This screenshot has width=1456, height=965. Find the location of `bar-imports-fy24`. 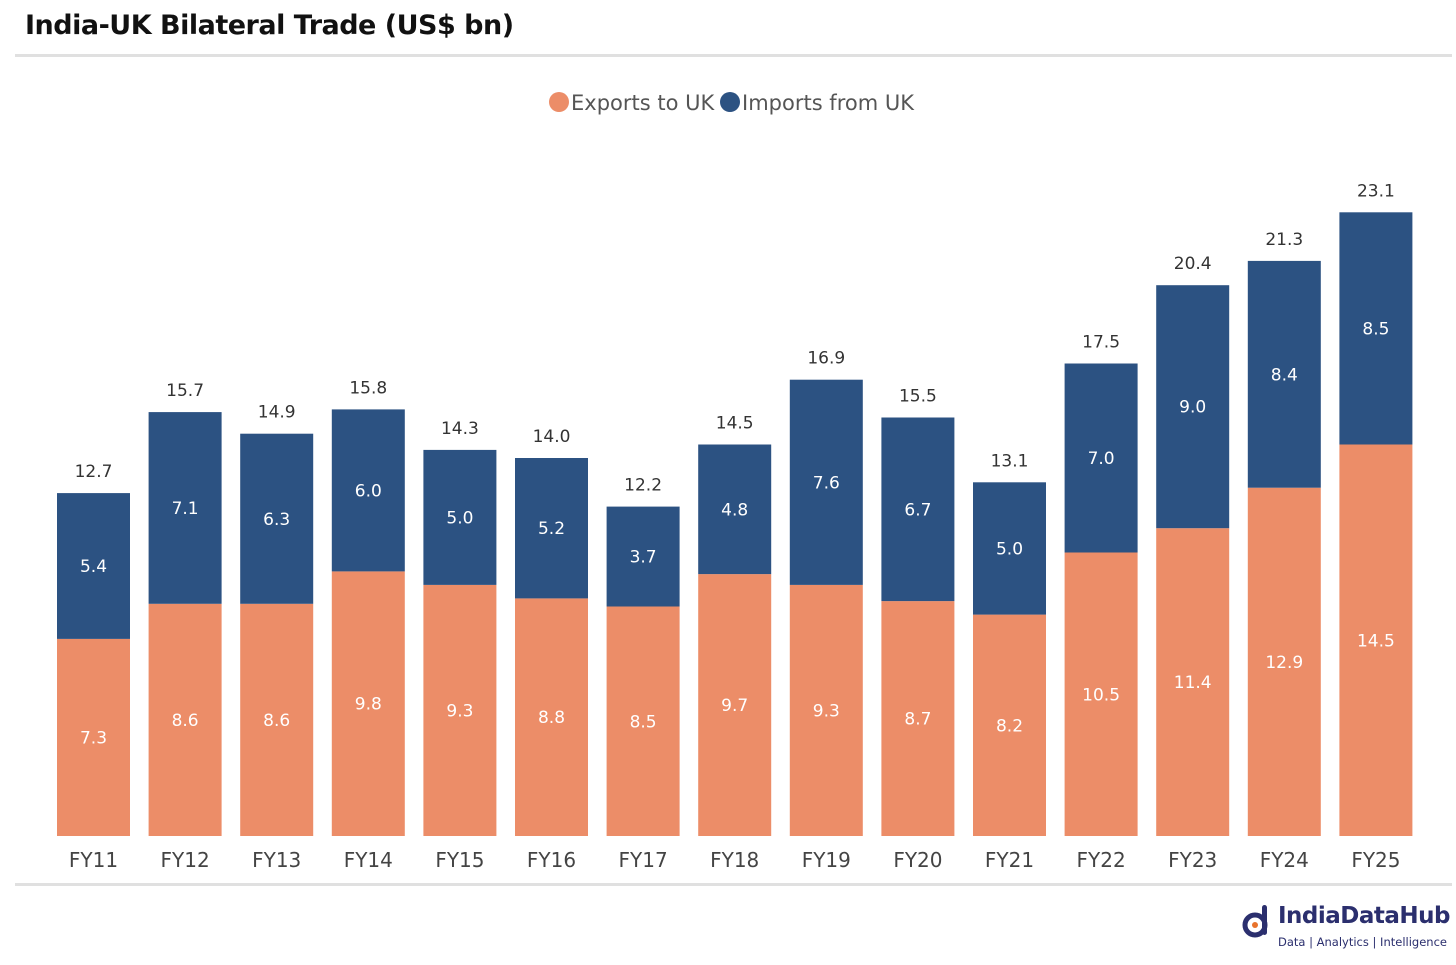

bar-imports-fy24 is located at coordinates (1284, 374).